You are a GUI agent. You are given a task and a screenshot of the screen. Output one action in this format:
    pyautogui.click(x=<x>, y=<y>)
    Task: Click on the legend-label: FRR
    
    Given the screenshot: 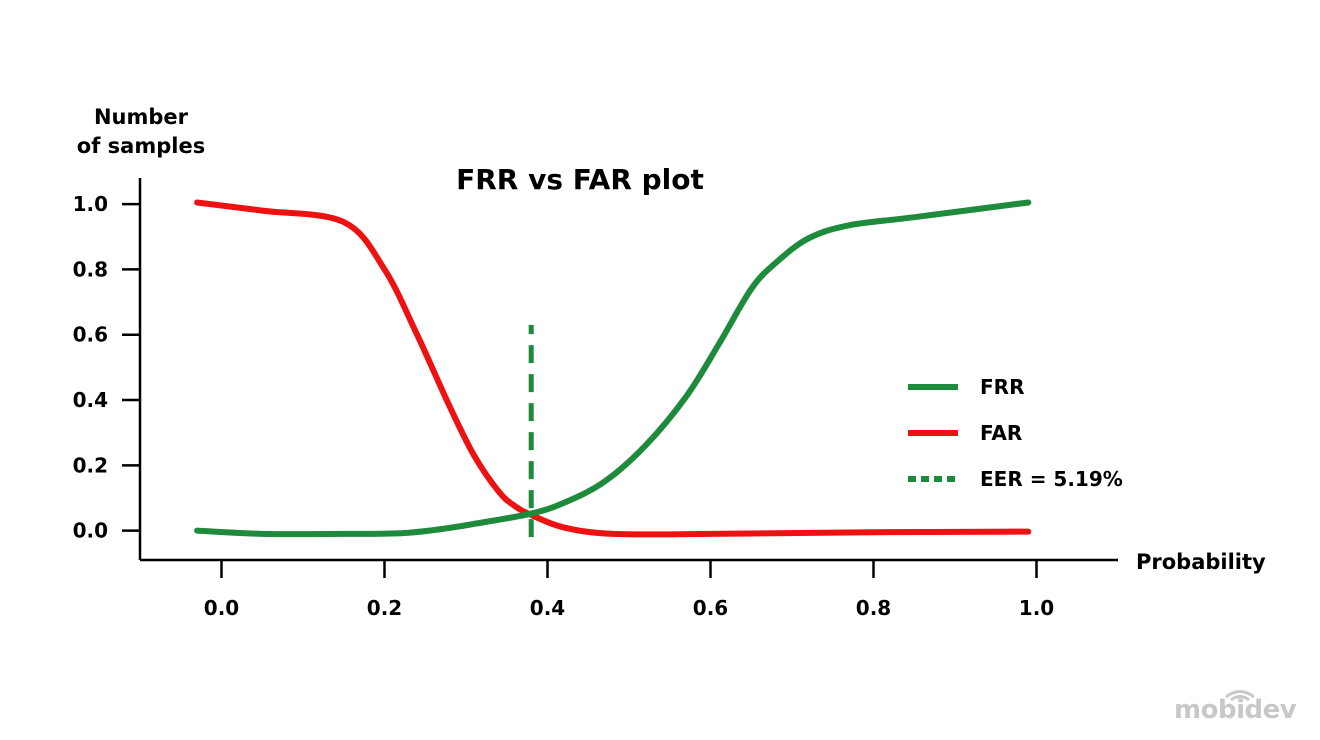 What is the action you would take?
    pyautogui.click(x=1002, y=387)
    